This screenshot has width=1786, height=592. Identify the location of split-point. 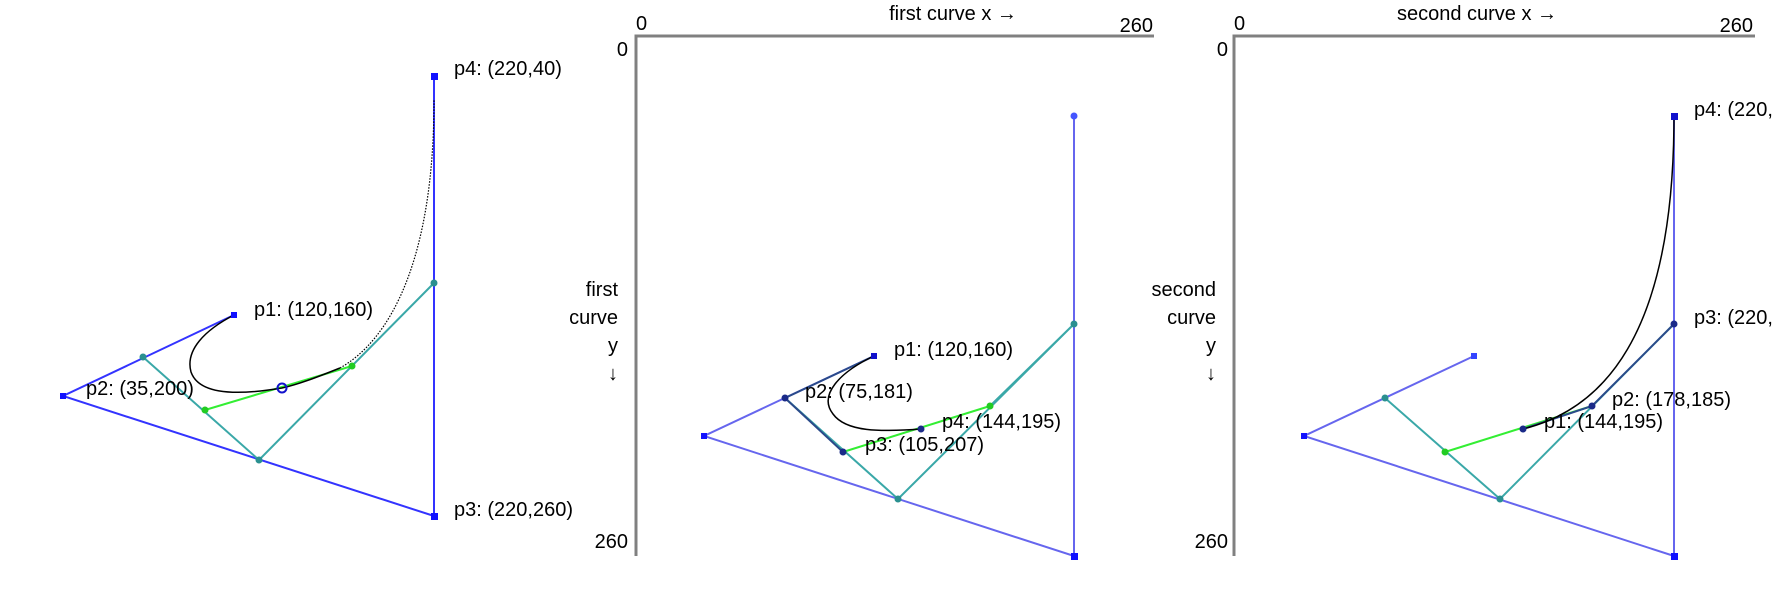
(282, 388).